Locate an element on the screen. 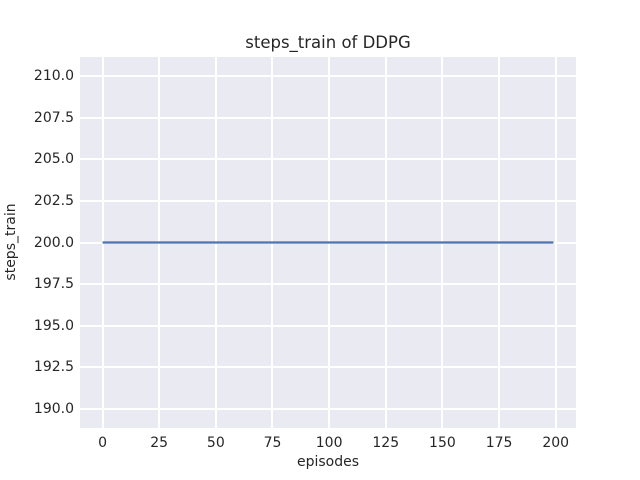 Image resolution: width=640 pixels, height=480 pixels. y-tick-label: 207.5 is located at coordinates (53, 117).